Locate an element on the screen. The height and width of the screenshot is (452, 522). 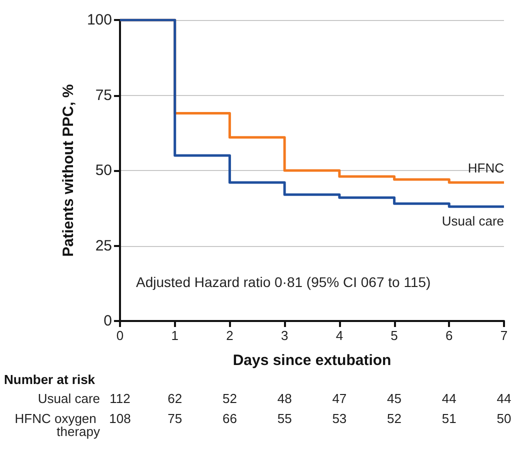
y-tick-label: 25 is located at coordinates (103, 245).